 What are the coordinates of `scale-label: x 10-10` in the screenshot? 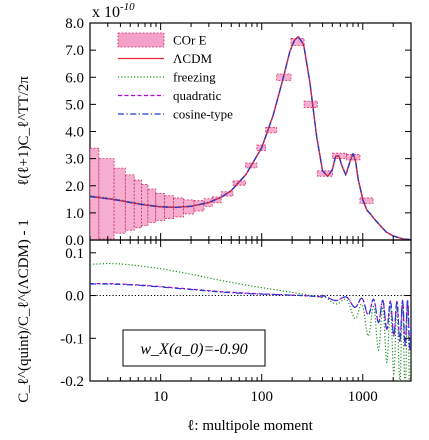 It's located at (113, 11).